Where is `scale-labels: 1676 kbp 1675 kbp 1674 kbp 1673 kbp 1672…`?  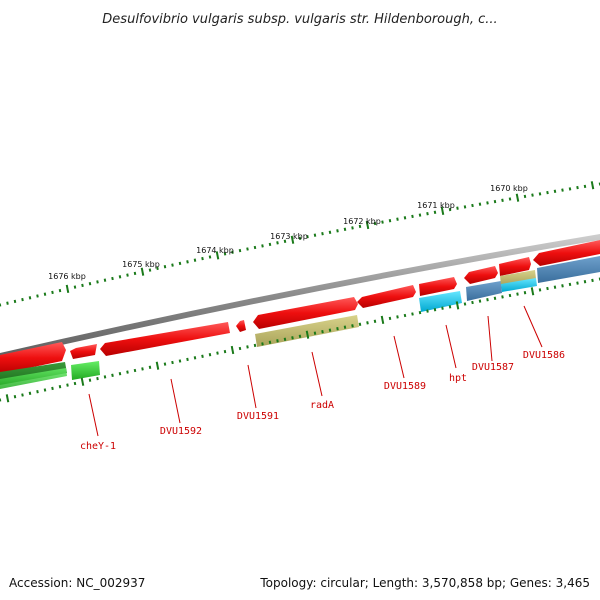 scale-labels: 1676 kbp 1675 kbp 1674 kbp 1673 kbp 1672… is located at coordinates (288, 232).